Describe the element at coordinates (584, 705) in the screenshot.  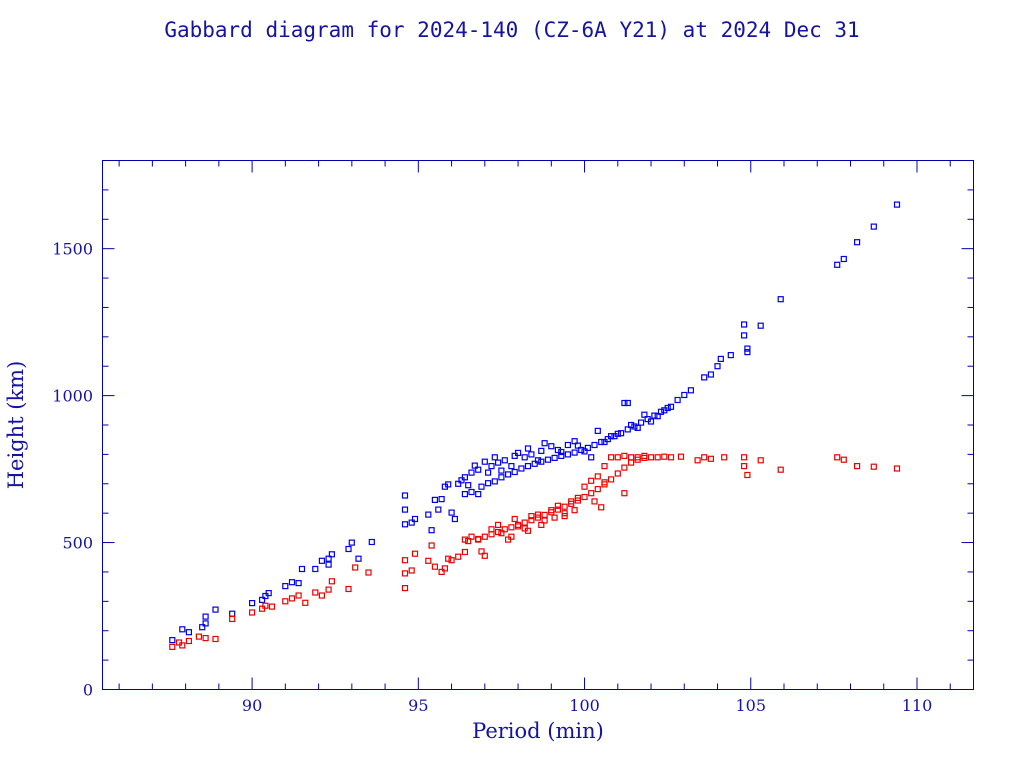
I see `x-tick-label: 100` at that location.